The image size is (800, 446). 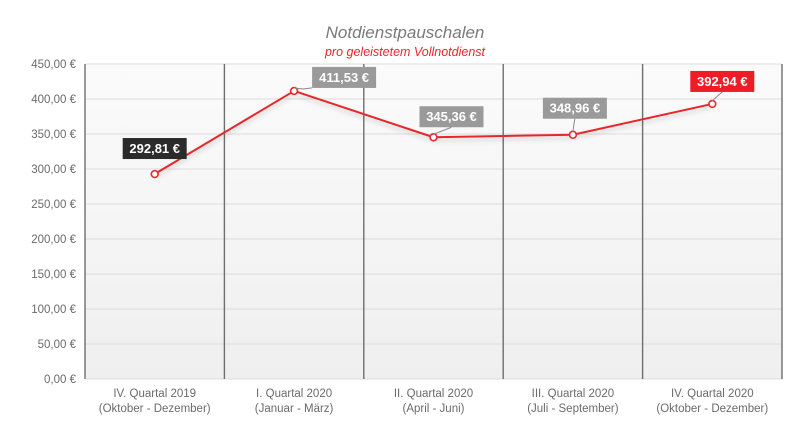 What do you see at coordinates (60, 380) in the screenshot?
I see `y-tick-label: 0,00 €` at bounding box center [60, 380].